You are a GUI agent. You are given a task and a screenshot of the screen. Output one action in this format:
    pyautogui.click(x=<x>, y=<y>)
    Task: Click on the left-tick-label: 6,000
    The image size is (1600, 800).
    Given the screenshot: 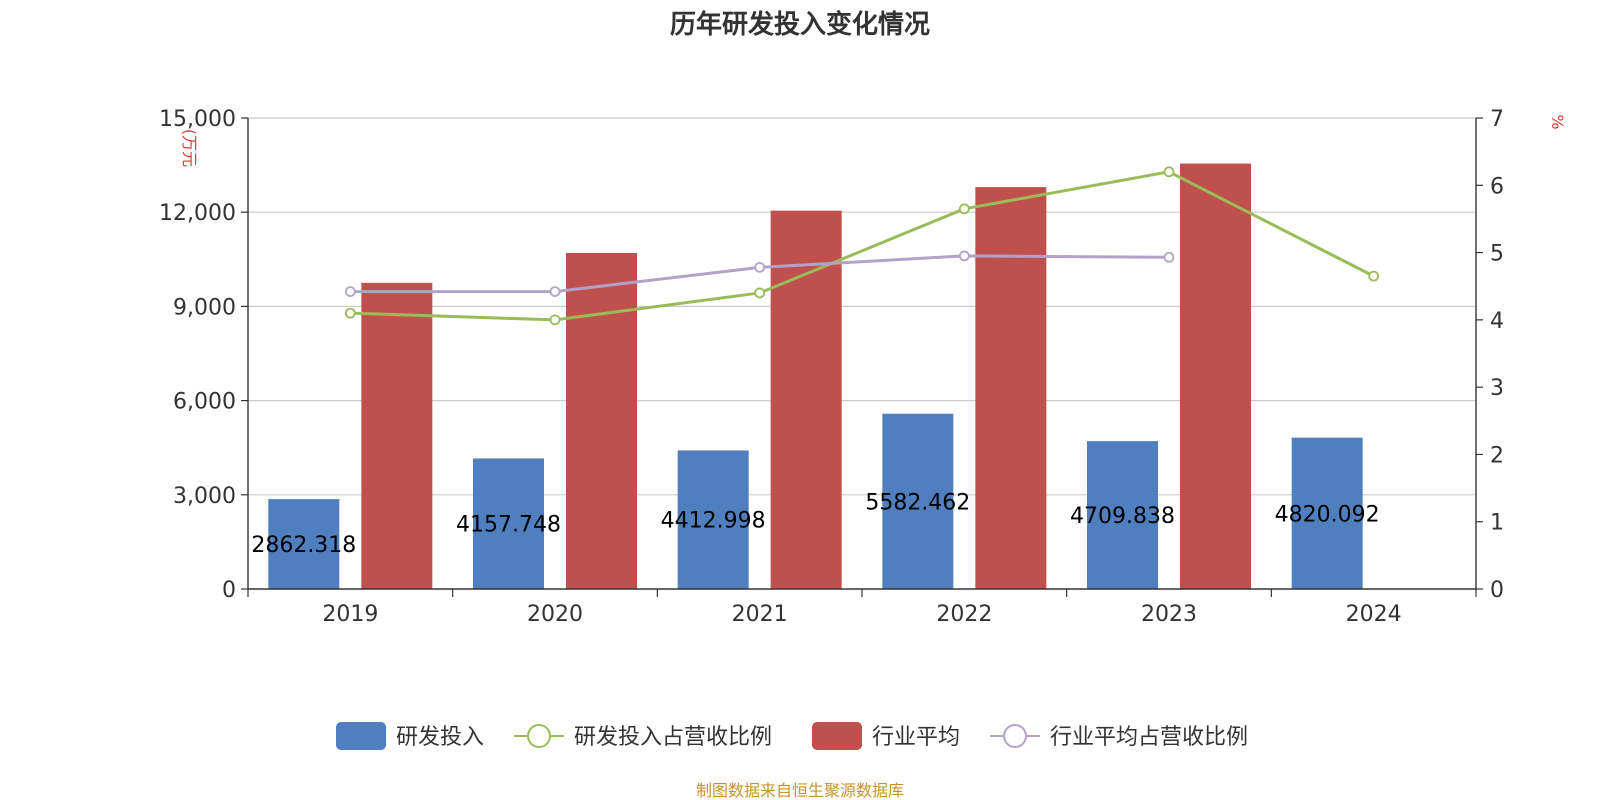 What is the action you would take?
    pyautogui.click(x=204, y=402)
    